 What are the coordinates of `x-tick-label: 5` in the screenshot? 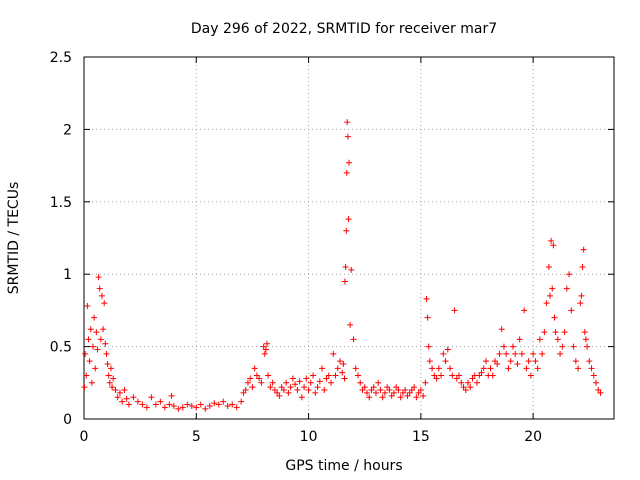 It's located at (196, 437).